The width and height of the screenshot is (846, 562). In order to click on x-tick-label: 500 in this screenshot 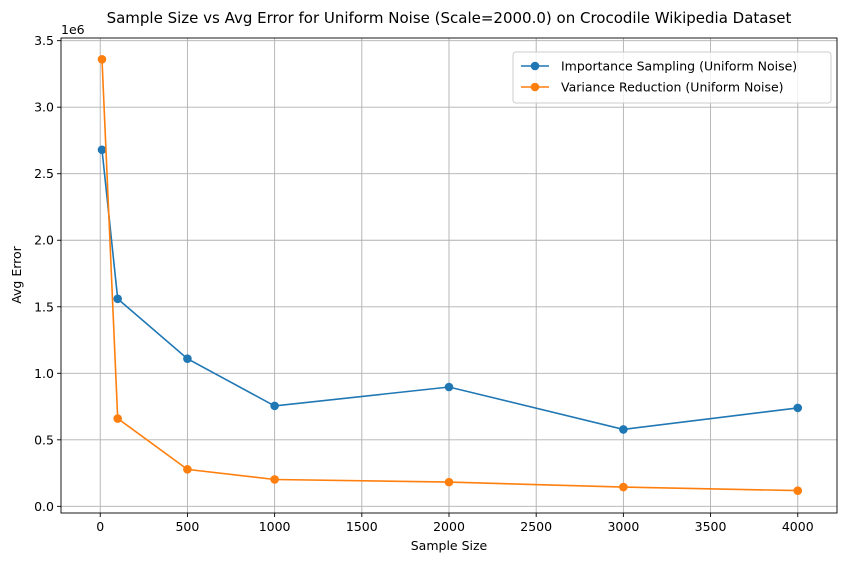, I will do `click(187, 526)`.